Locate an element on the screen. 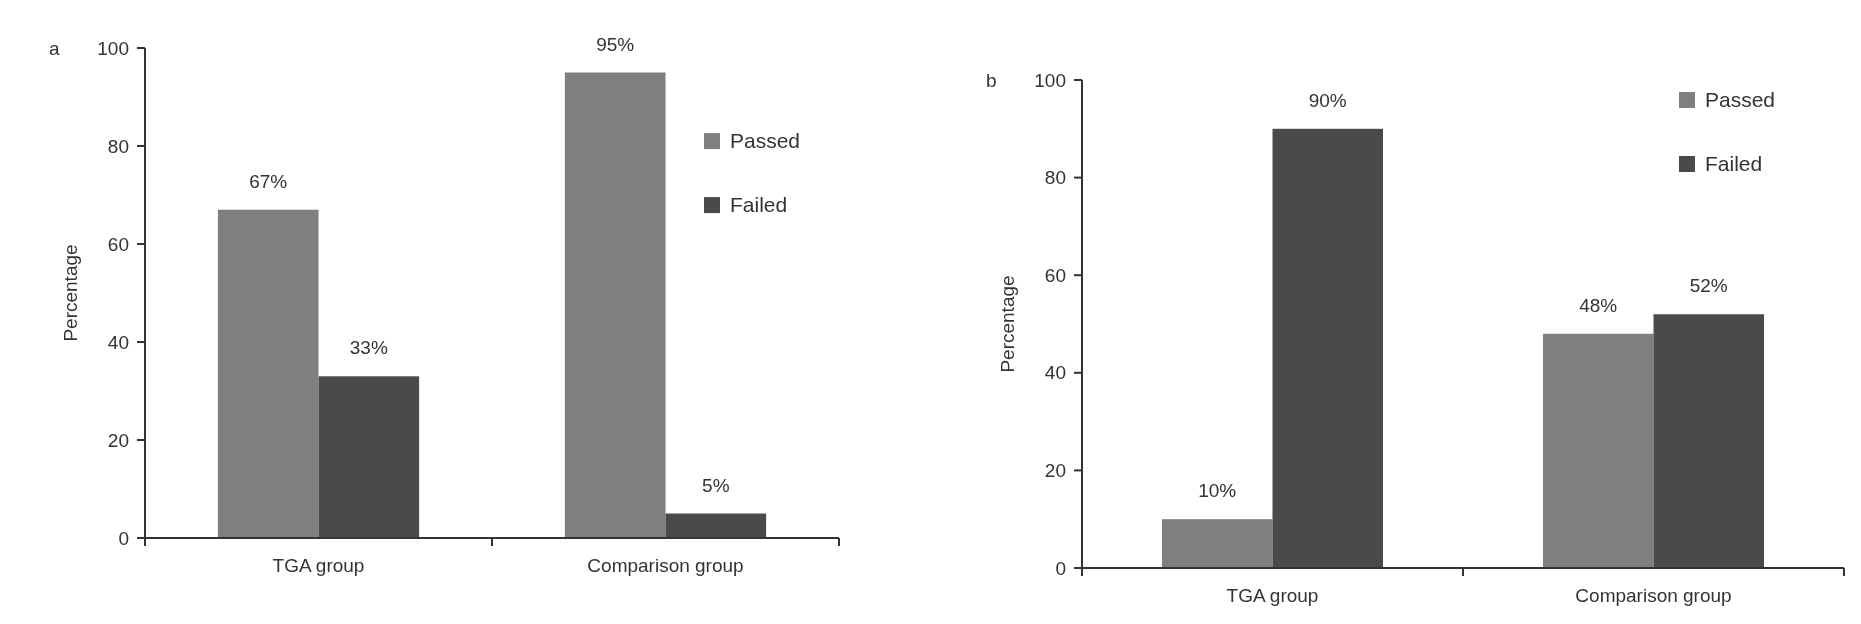 The width and height of the screenshot is (1861, 624). text: b is located at coordinates (991, 80).